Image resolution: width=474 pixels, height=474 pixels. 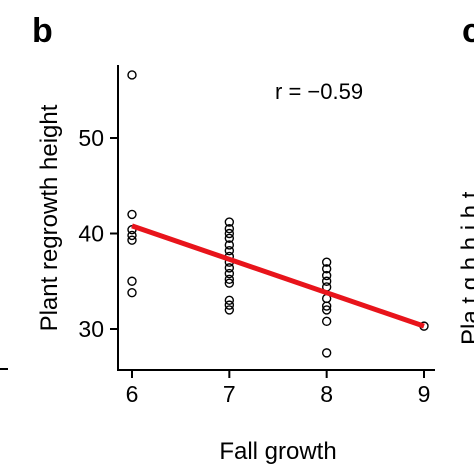 I want to click on regression-line, so click(x=278, y=276).